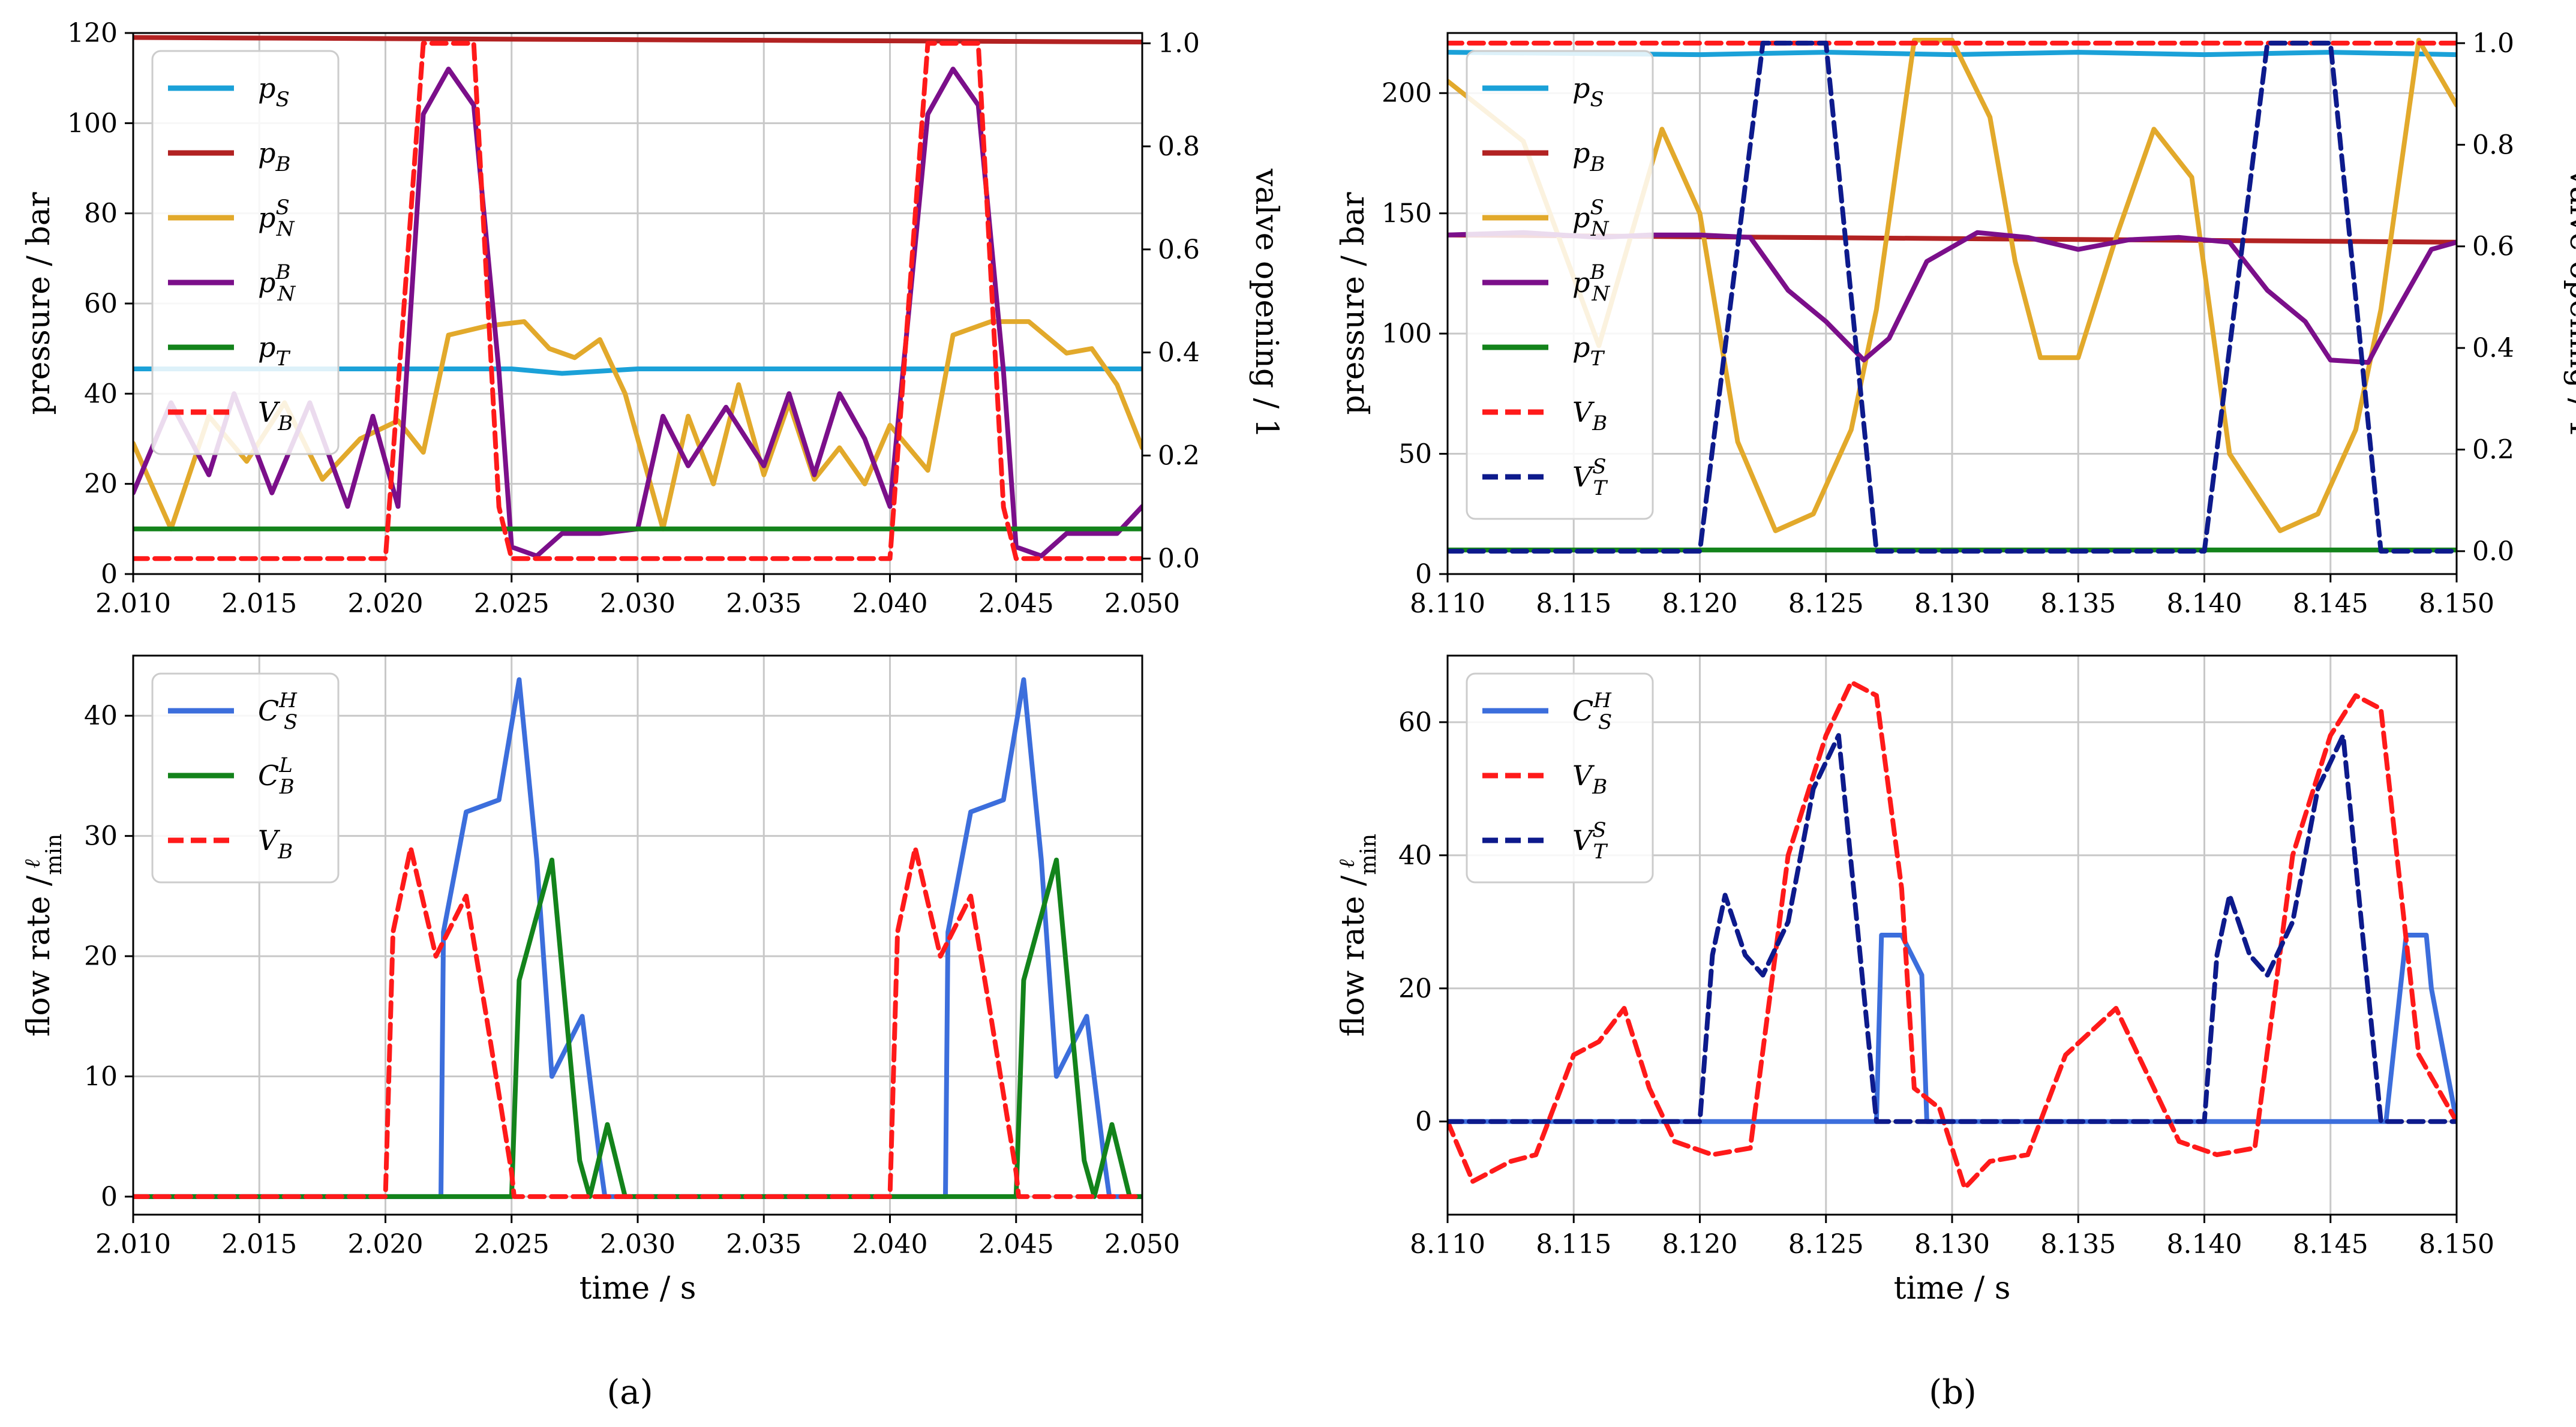  I want to click on x-tick-label: 8.145, so click(2330, 603).